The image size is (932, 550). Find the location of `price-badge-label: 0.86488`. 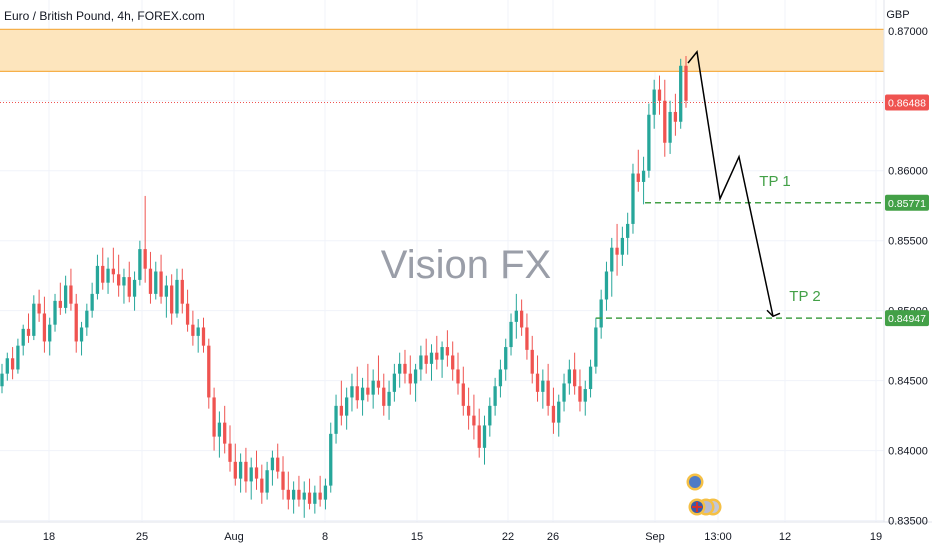

price-badge-label: 0.86488 is located at coordinates (907, 103).